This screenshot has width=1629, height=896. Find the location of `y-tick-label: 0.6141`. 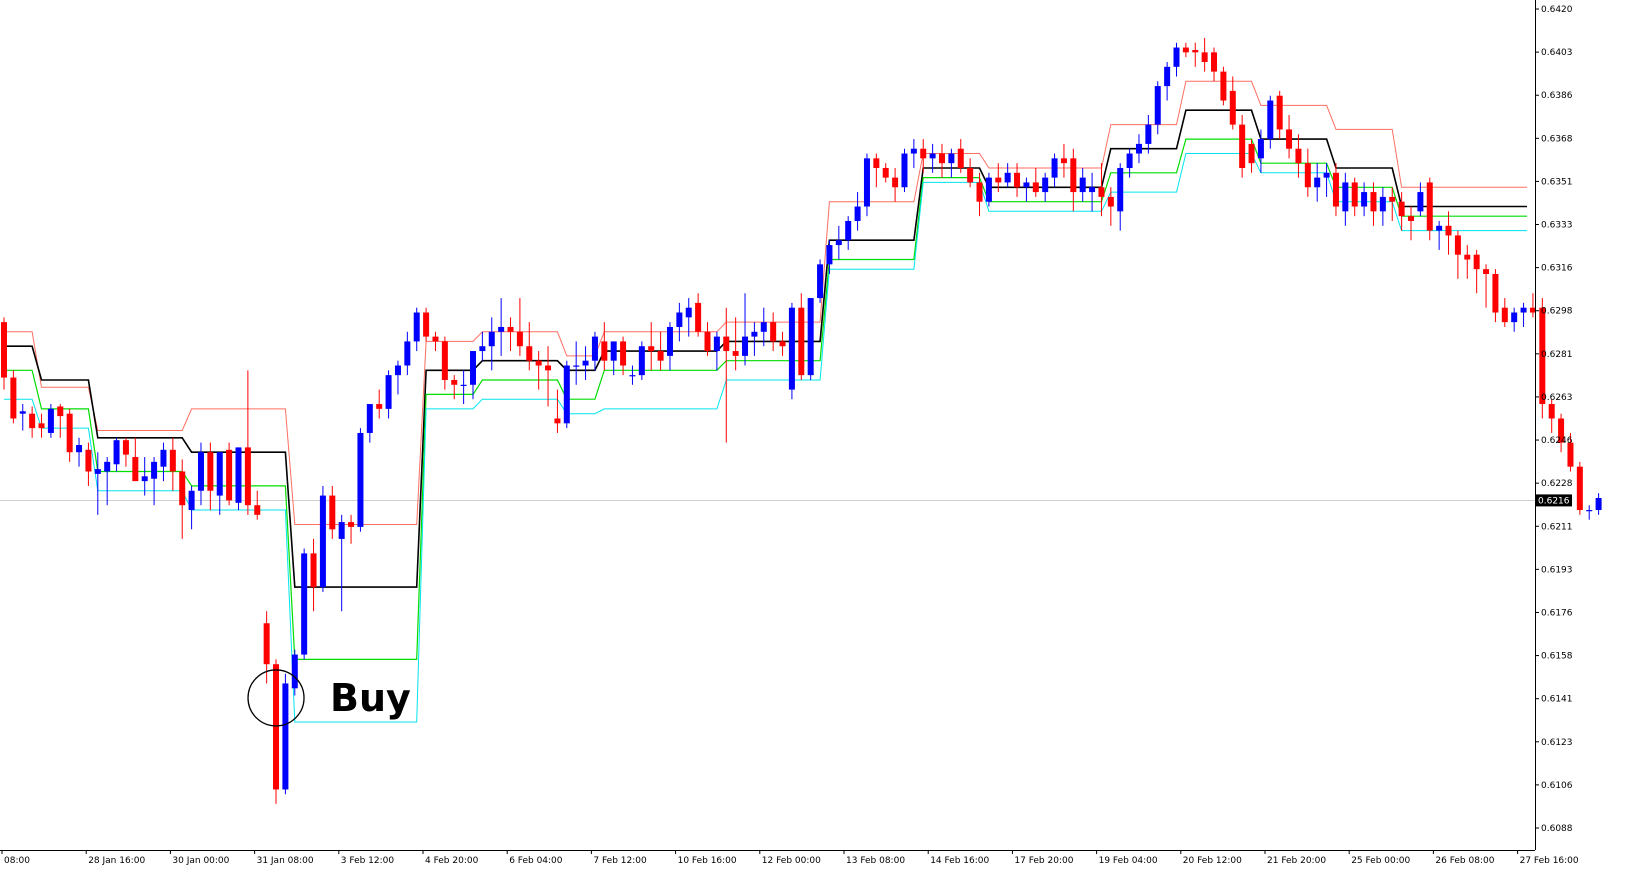

y-tick-label: 0.6141 is located at coordinates (1557, 700).